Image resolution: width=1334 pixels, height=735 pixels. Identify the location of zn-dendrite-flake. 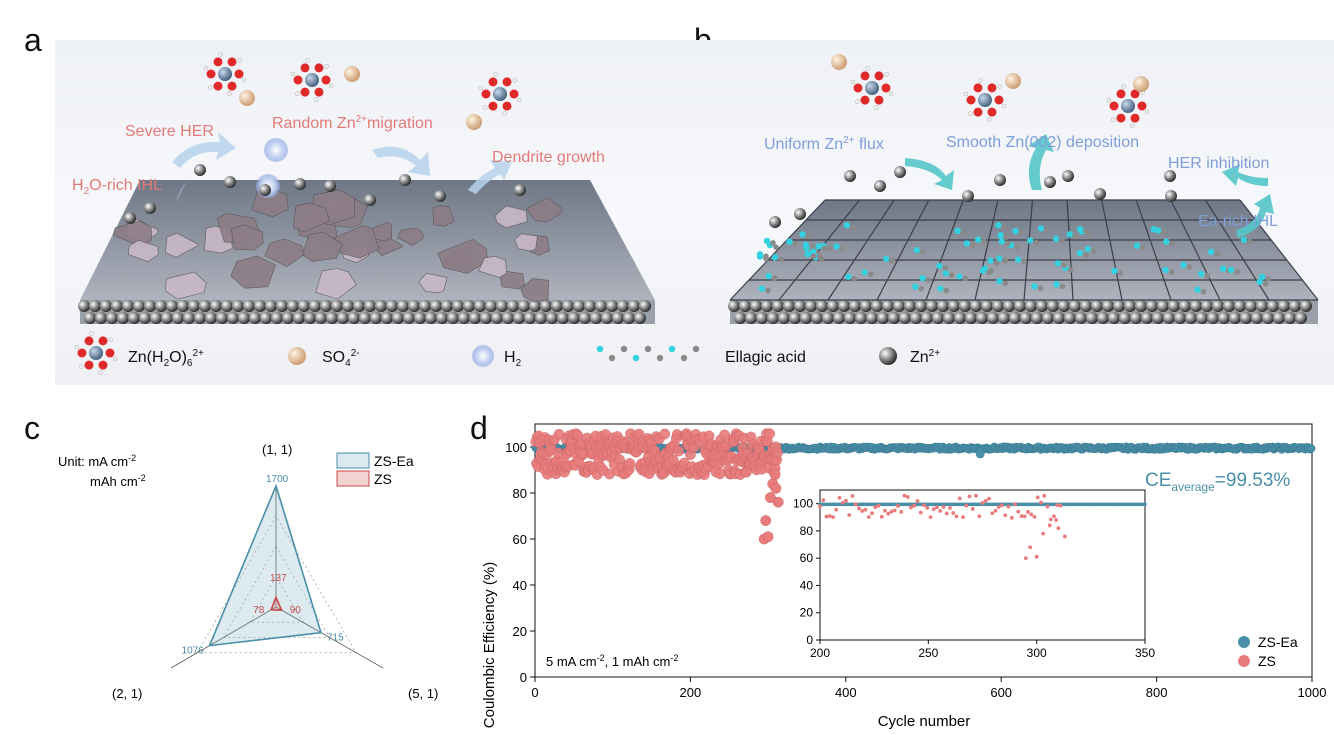
(311, 217).